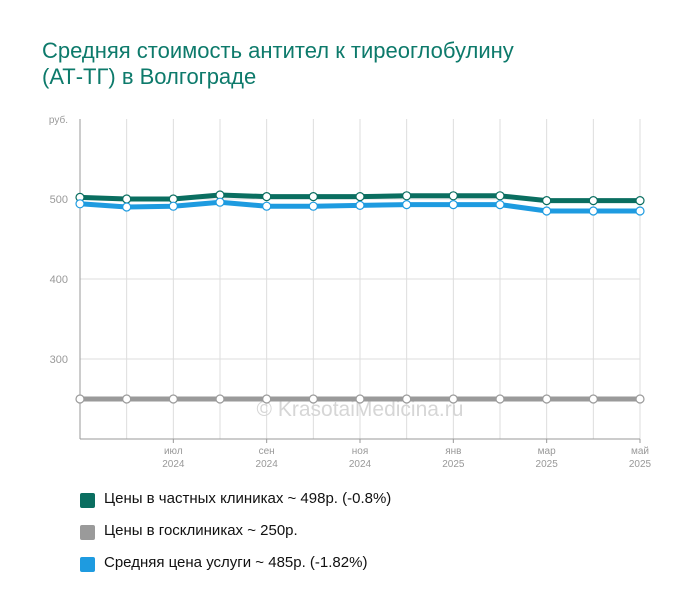  What do you see at coordinates (173, 451) in the screenshot?
I see `x-tick-label-month: июл` at bounding box center [173, 451].